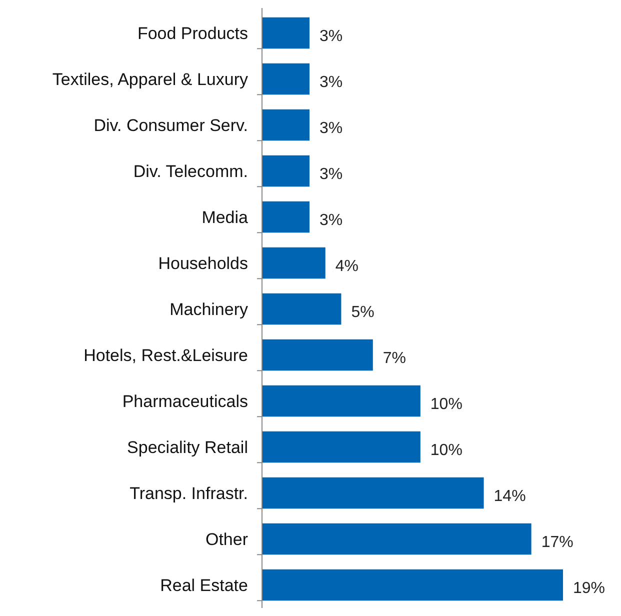 The height and width of the screenshot is (616, 621). I want to click on y-tick-label: Textiles, Apparel & Luxury, so click(150, 79).